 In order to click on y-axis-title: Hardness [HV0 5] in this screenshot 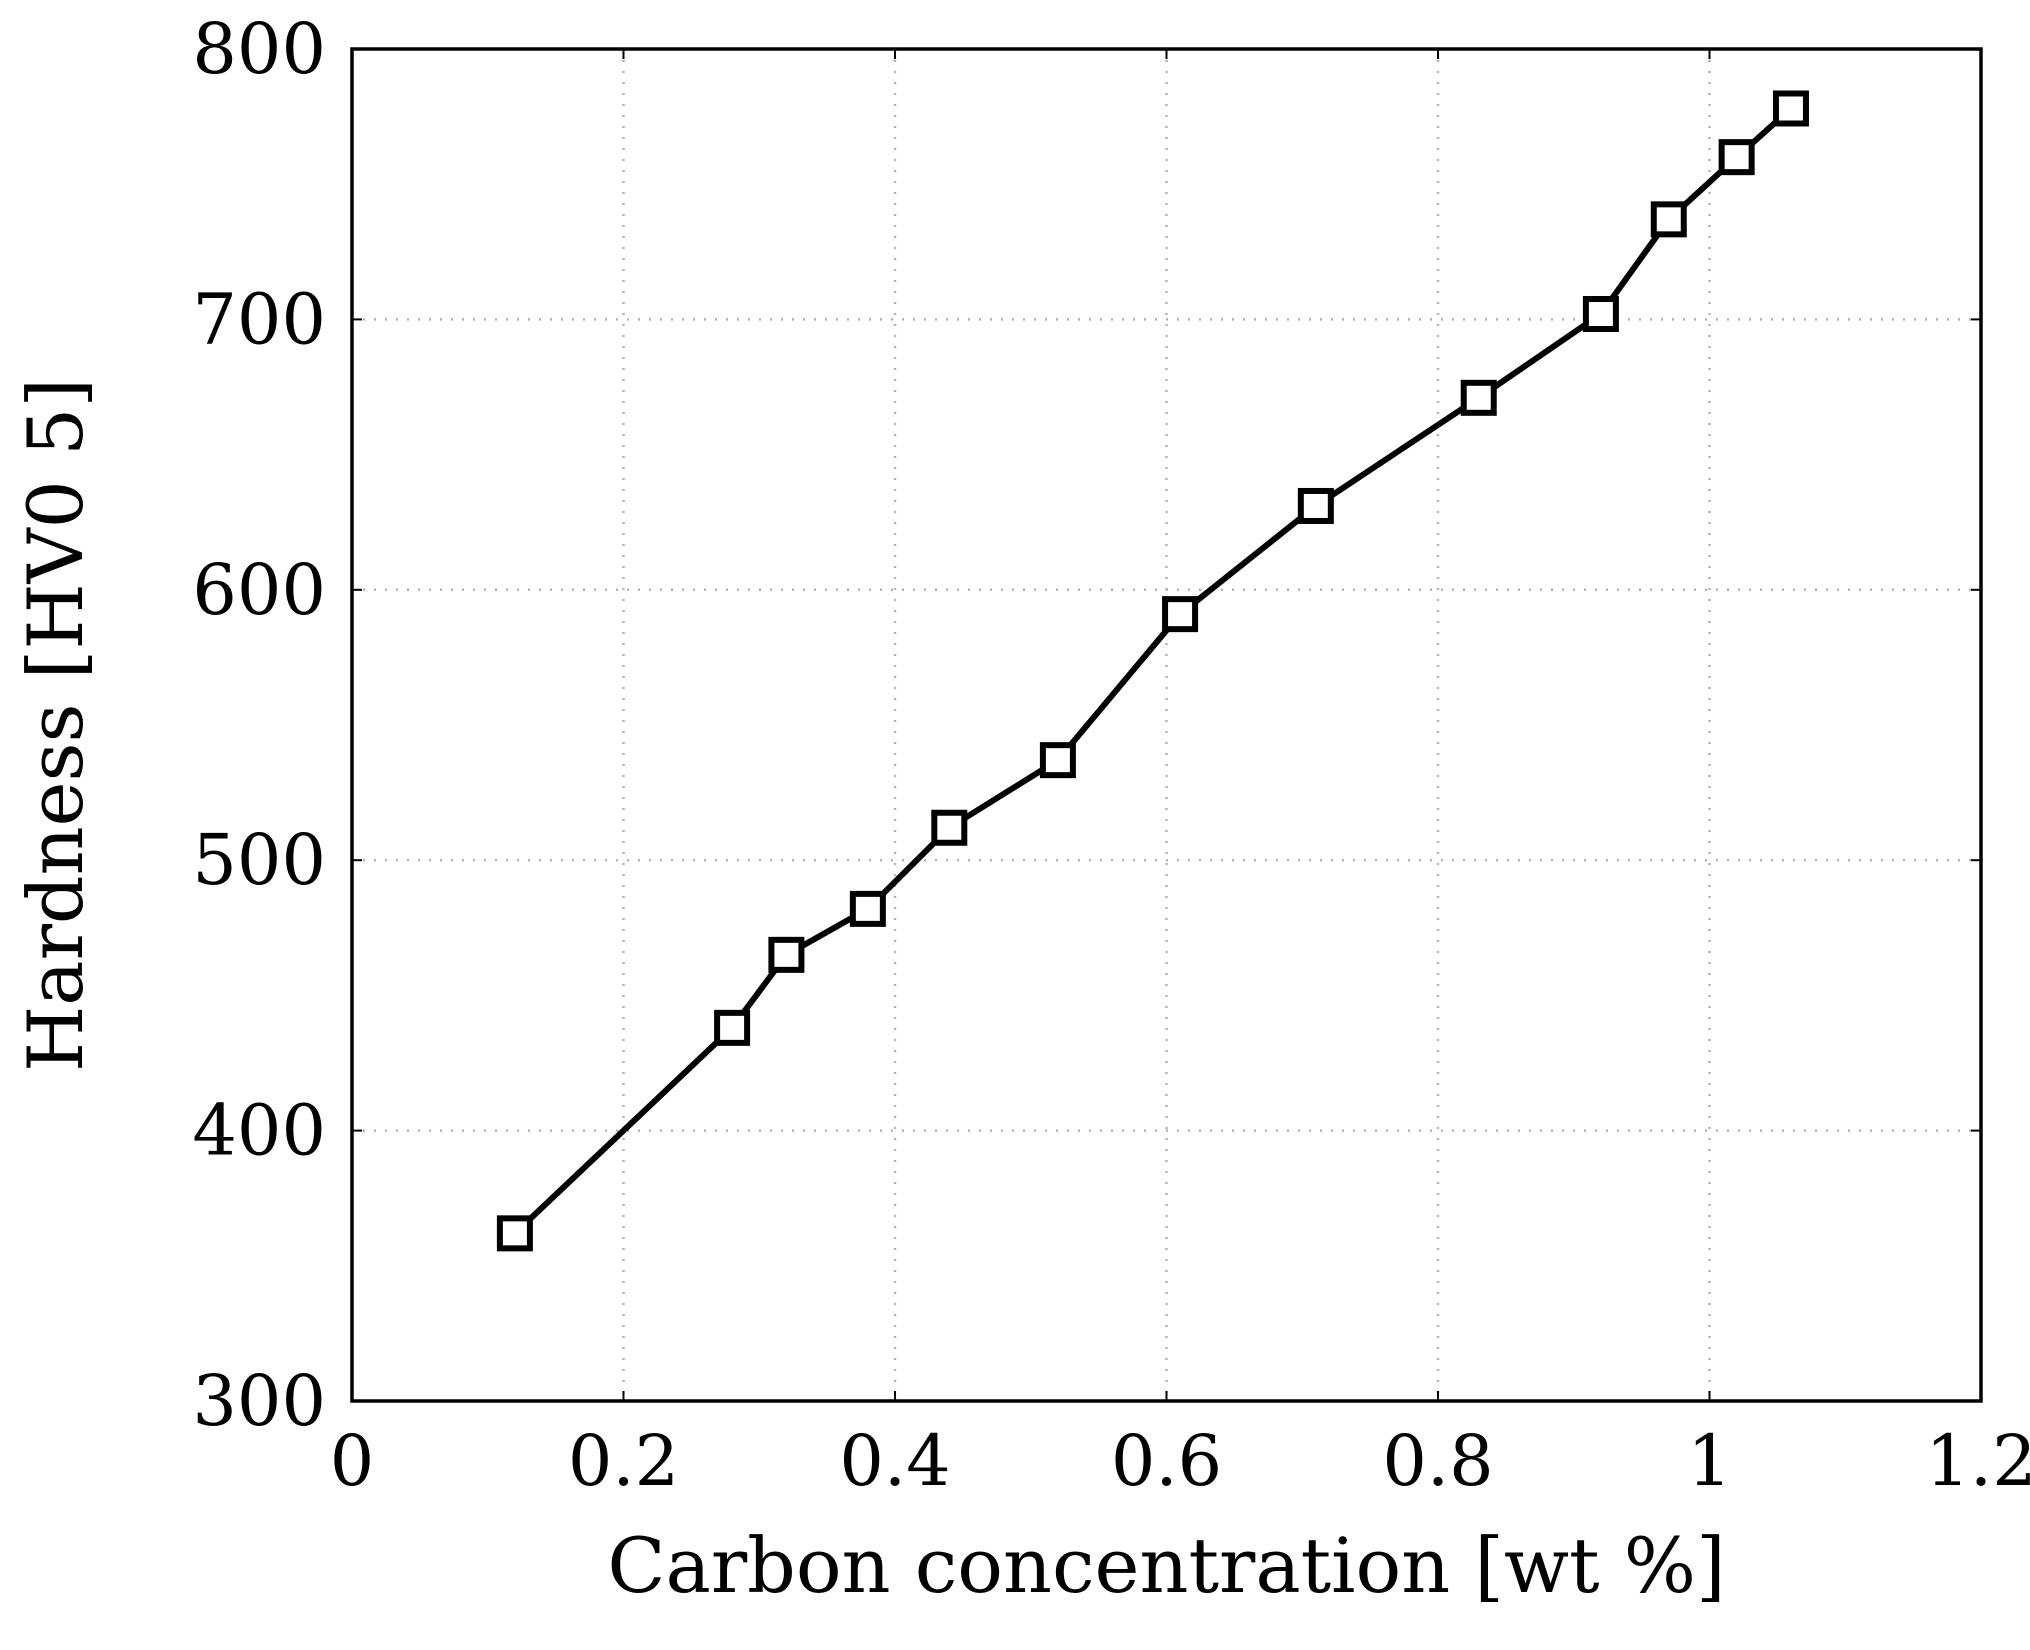, I will do `click(55, 725)`.